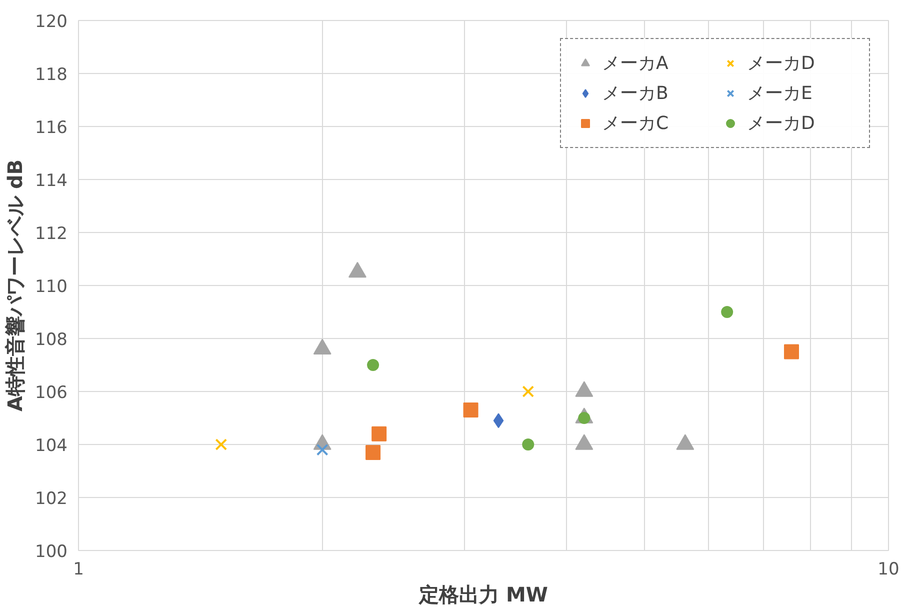  I want to click on y-tick-label: 110, so click(51, 287).